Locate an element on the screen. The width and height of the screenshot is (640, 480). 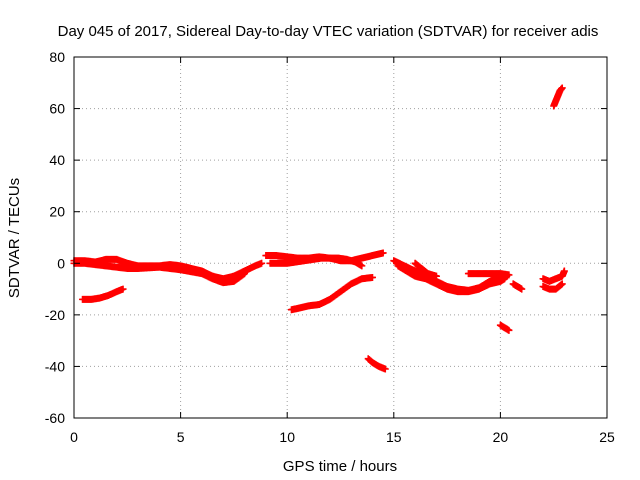
x-tick-label: 0 is located at coordinates (74, 437).